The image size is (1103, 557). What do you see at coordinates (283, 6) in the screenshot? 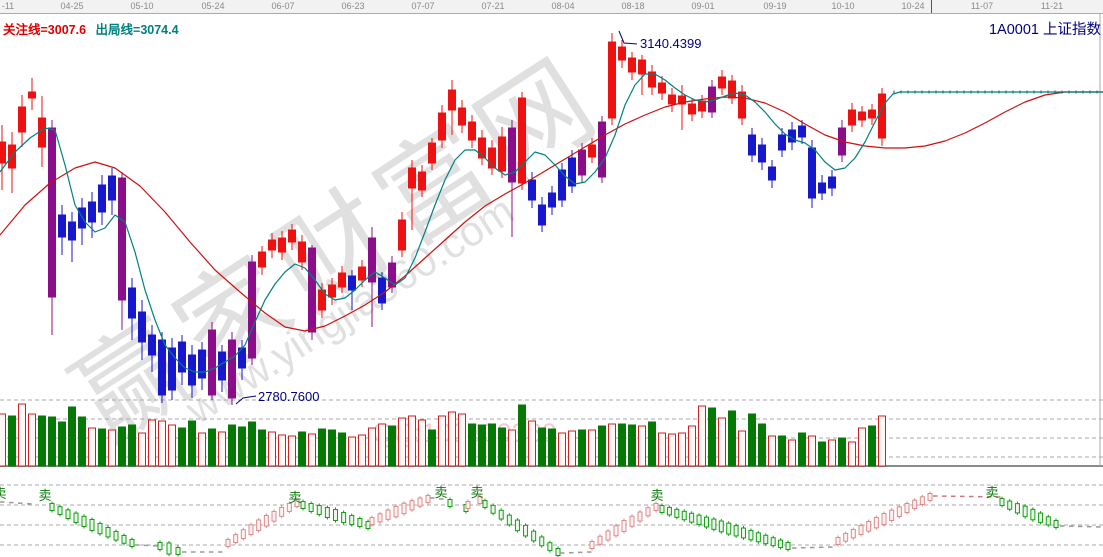
I see `date-label: 06-07` at bounding box center [283, 6].